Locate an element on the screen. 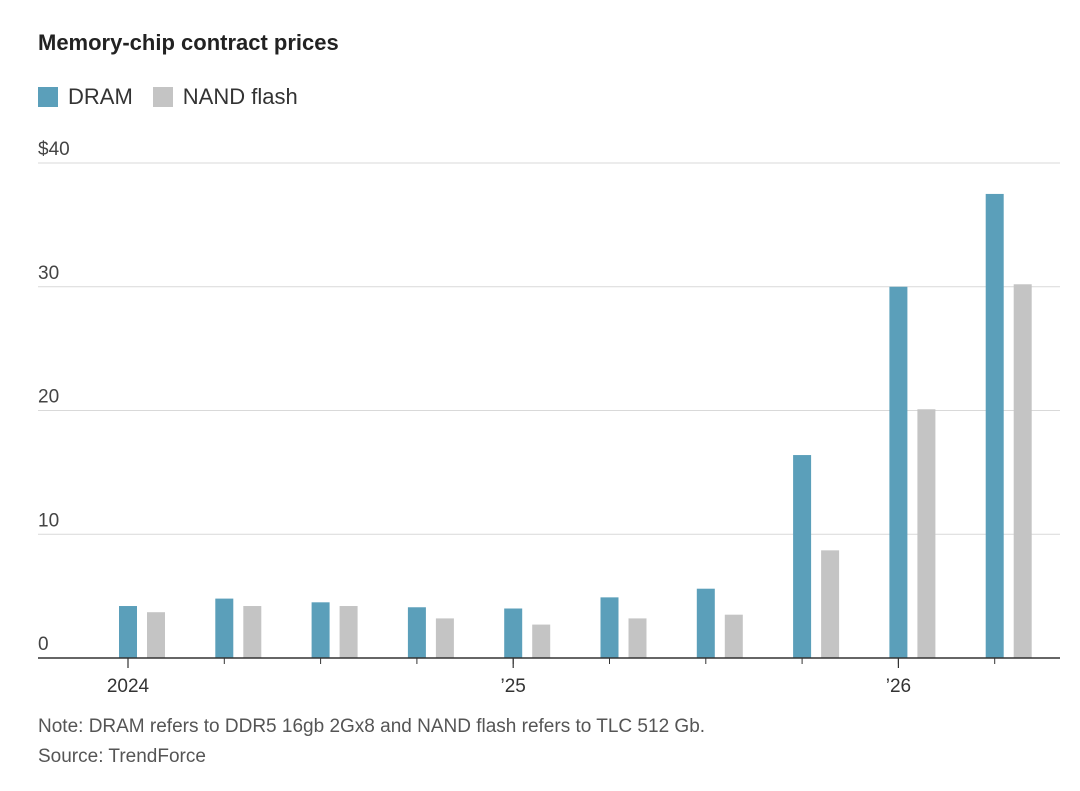 The width and height of the screenshot is (1080, 791). legend-item-nand: NAND flash is located at coordinates (225, 97).